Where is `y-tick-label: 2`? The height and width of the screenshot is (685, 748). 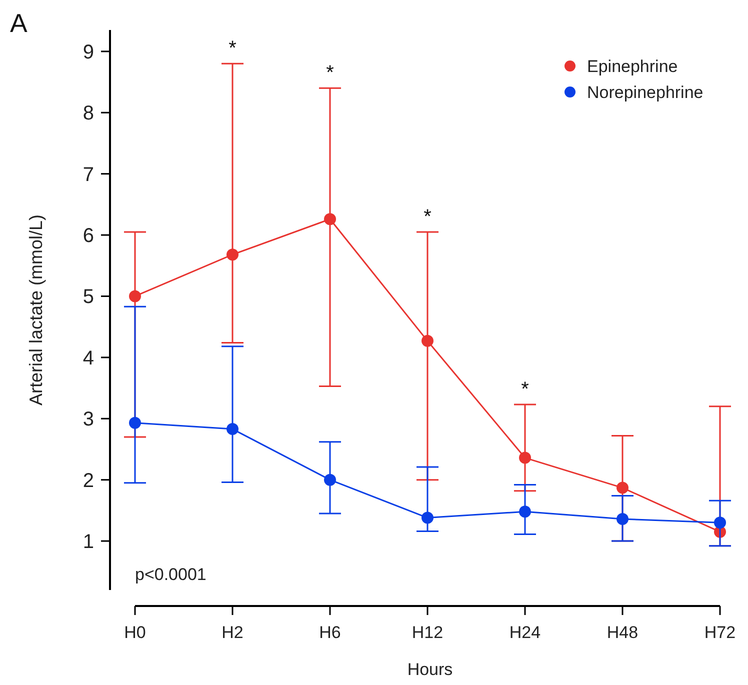 y-tick-label: 2 is located at coordinates (88, 481).